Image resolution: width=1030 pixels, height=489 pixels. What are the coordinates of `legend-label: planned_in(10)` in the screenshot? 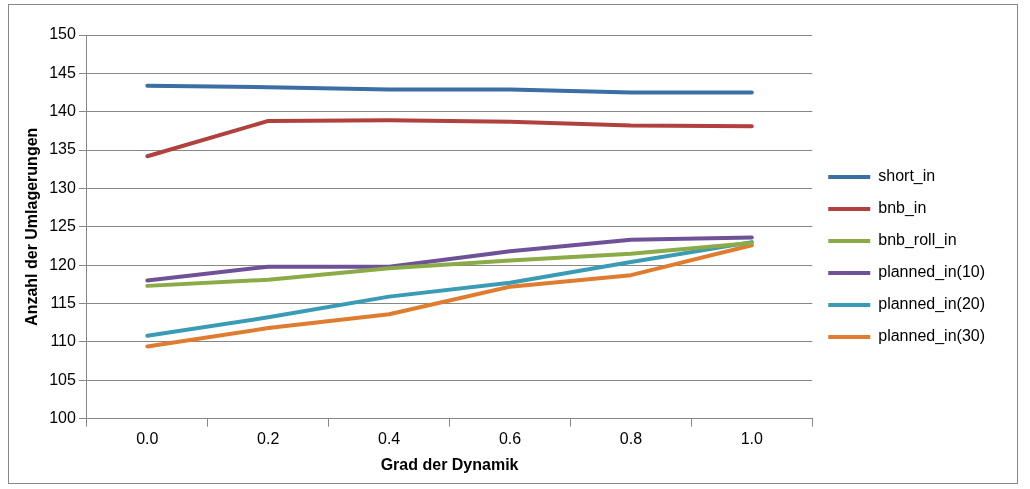 It's located at (931, 272).